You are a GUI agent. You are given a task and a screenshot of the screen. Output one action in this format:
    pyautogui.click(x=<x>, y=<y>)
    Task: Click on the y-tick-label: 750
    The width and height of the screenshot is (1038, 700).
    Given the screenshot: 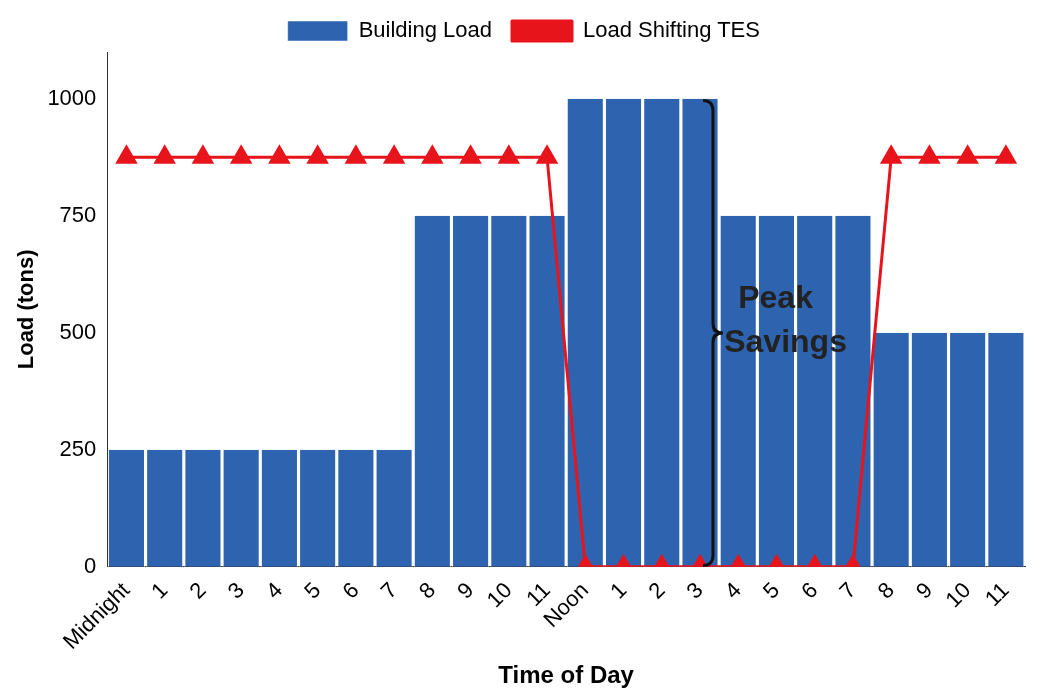 What is the action you would take?
    pyautogui.click(x=78, y=214)
    